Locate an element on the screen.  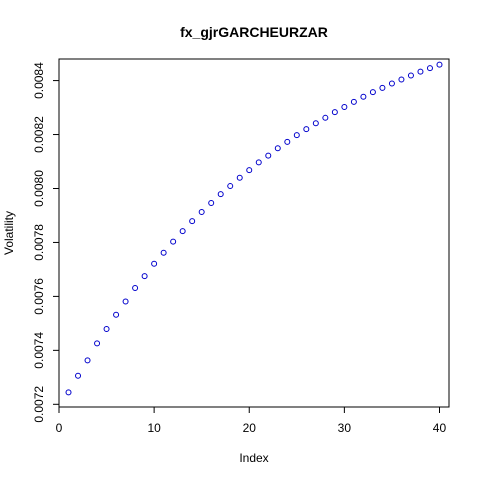
x-tick-label: 0 is located at coordinates (59, 428).